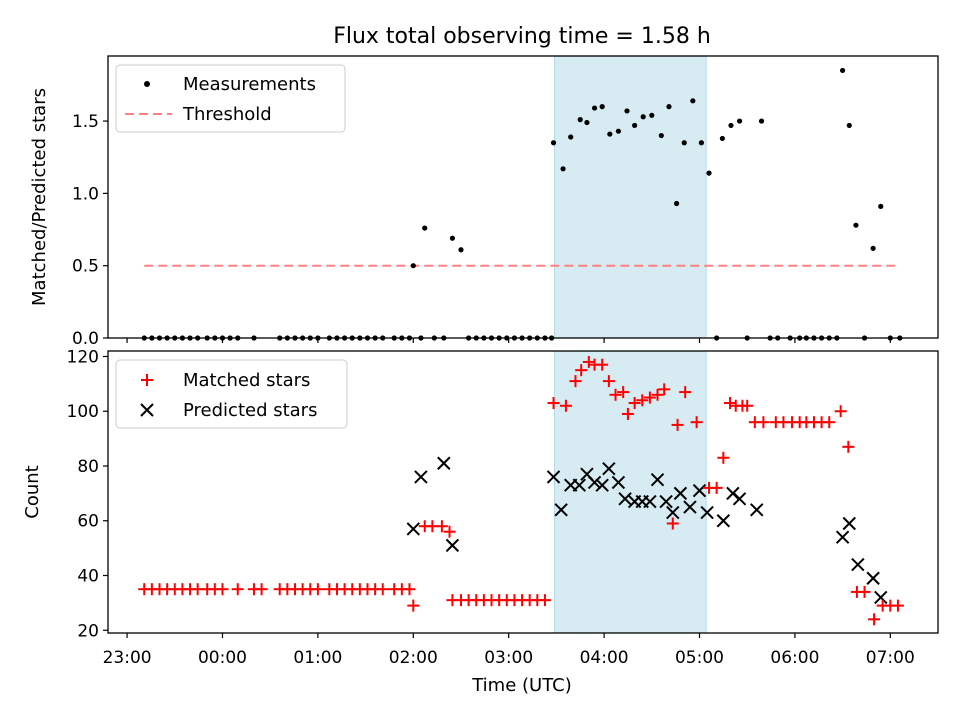 Image resolution: width=960 pixels, height=720 pixels. What do you see at coordinates (413, 658) in the screenshot?
I see `x-tick-label: 02:00` at bounding box center [413, 658].